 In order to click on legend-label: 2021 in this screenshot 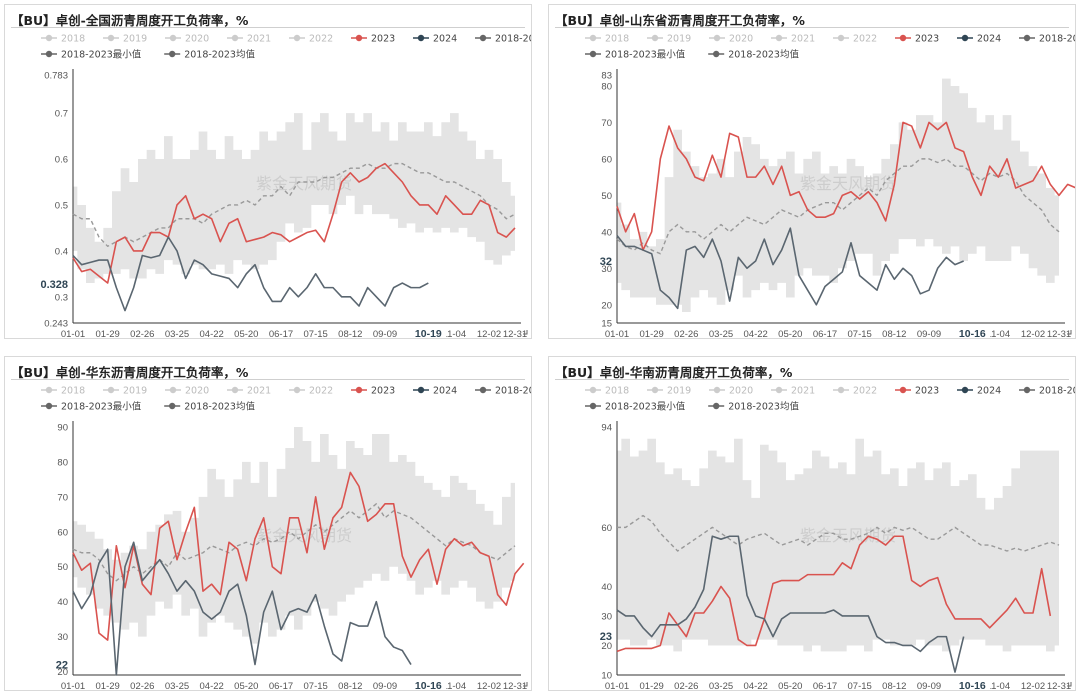, I will do `click(259, 39)`.